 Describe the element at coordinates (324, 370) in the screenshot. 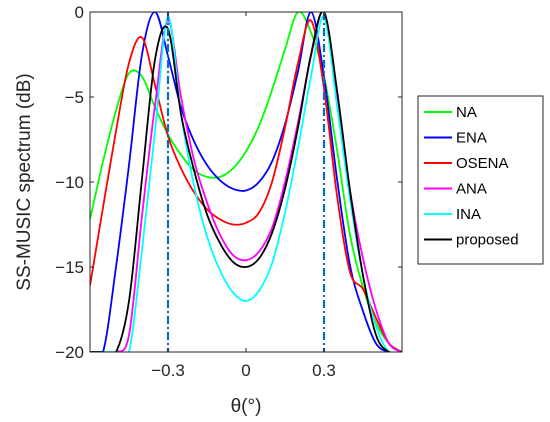

I see `x-tick-label: 0.3` at that location.